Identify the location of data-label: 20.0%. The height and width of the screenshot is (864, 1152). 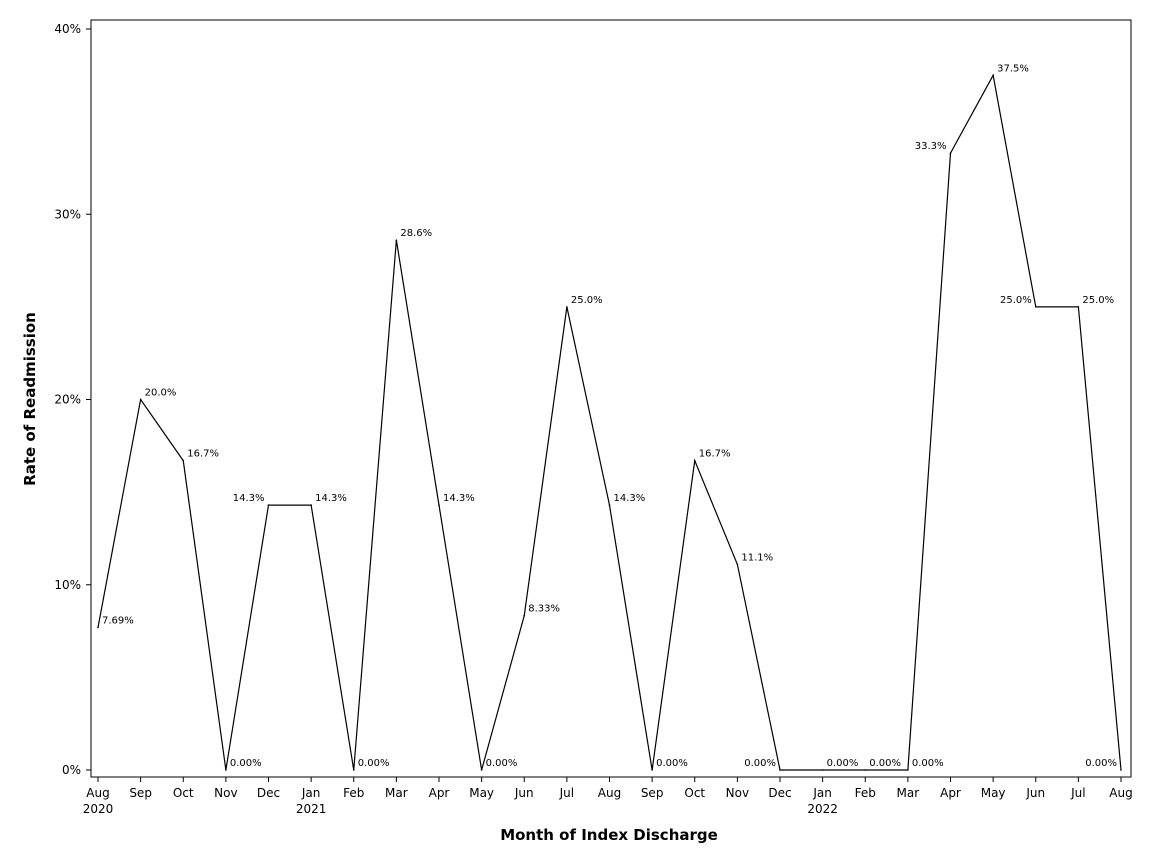
(161, 393).